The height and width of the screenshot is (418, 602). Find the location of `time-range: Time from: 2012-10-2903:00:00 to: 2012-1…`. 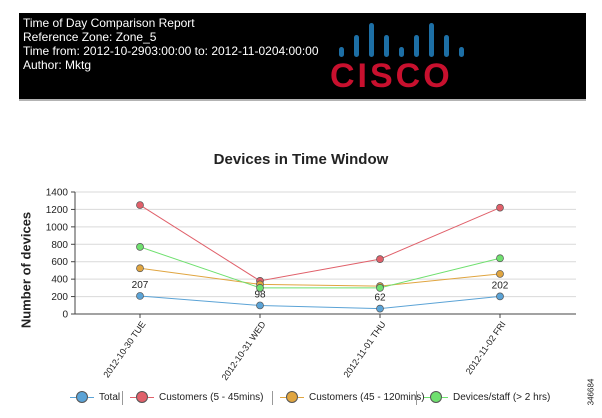

time-range: Time from: 2012-10-2903:00:00 to: 2012-1… is located at coordinates (171, 51).